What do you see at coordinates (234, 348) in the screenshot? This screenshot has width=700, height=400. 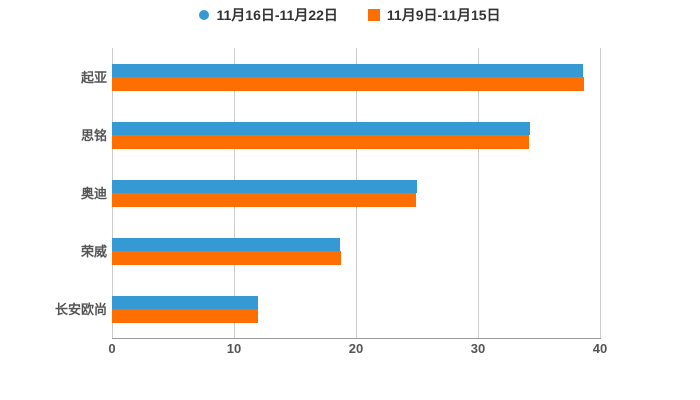 I see `x-axis-tick-label: 10` at bounding box center [234, 348].